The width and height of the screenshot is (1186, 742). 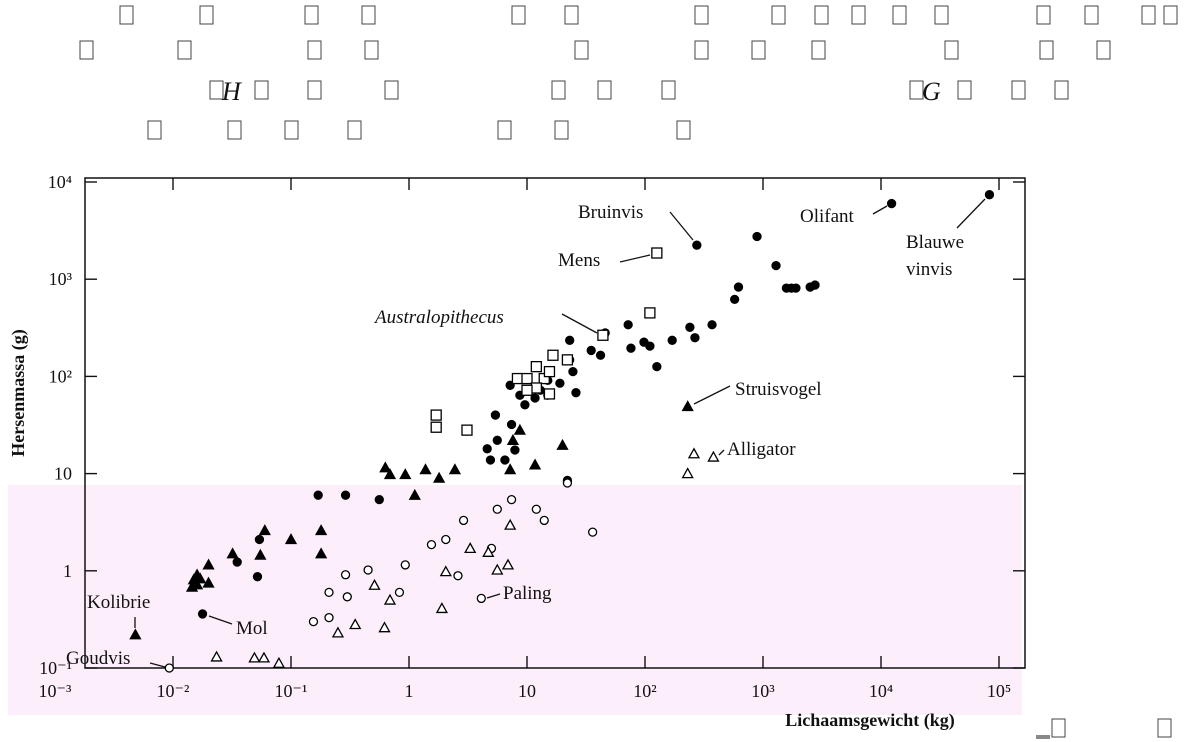 I want to click on y-tick-label: 10⁻¹, so click(x=55, y=668).